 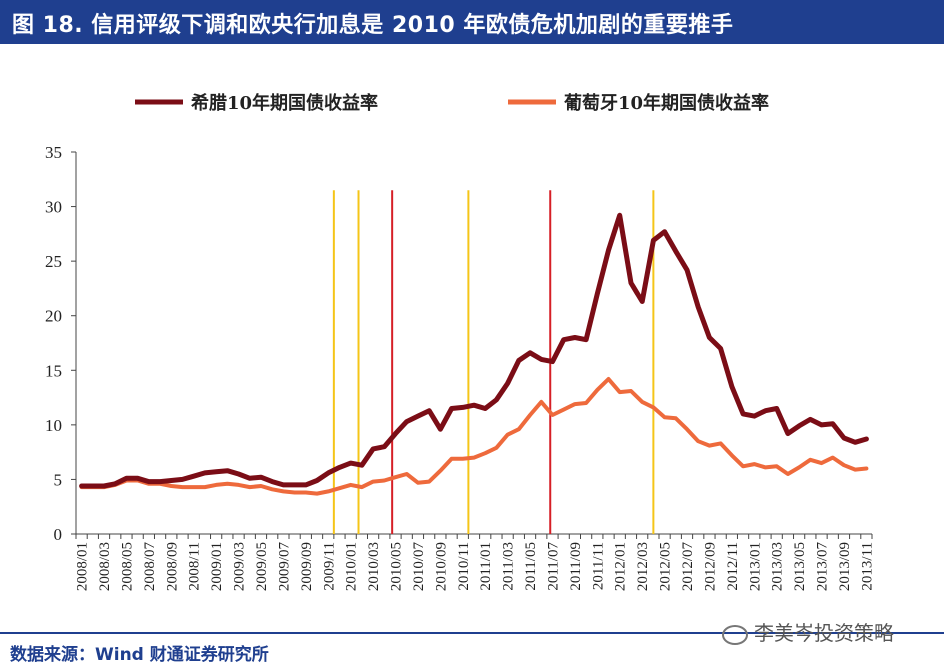 What do you see at coordinates (621, 566) in the screenshot?
I see `x-tick-label: 2012/01` at bounding box center [621, 566].